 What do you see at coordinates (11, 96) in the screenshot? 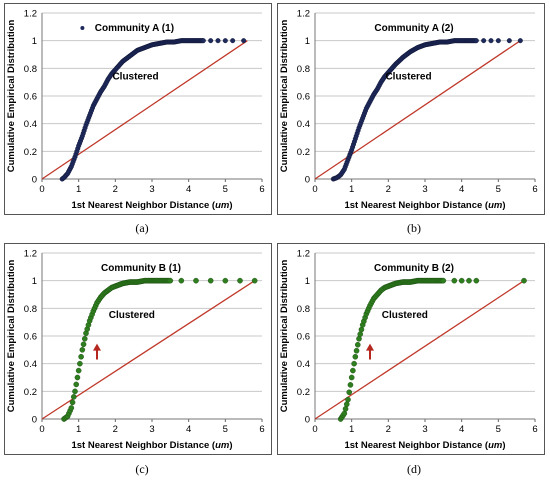
I see `y-axis-label: Cumulative Empirical Distribution` at bounding box center [11, 96].